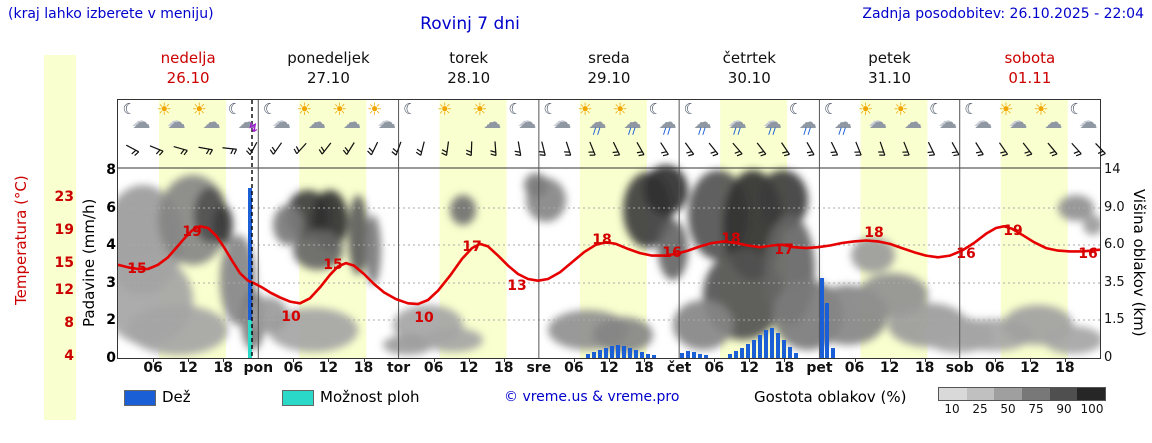 Image resolution: width=1152 pixels, height=443 pixels. Describe the element at coordinates (609, 78) in the screenshot. I see `day-date: 29.10` at that location.